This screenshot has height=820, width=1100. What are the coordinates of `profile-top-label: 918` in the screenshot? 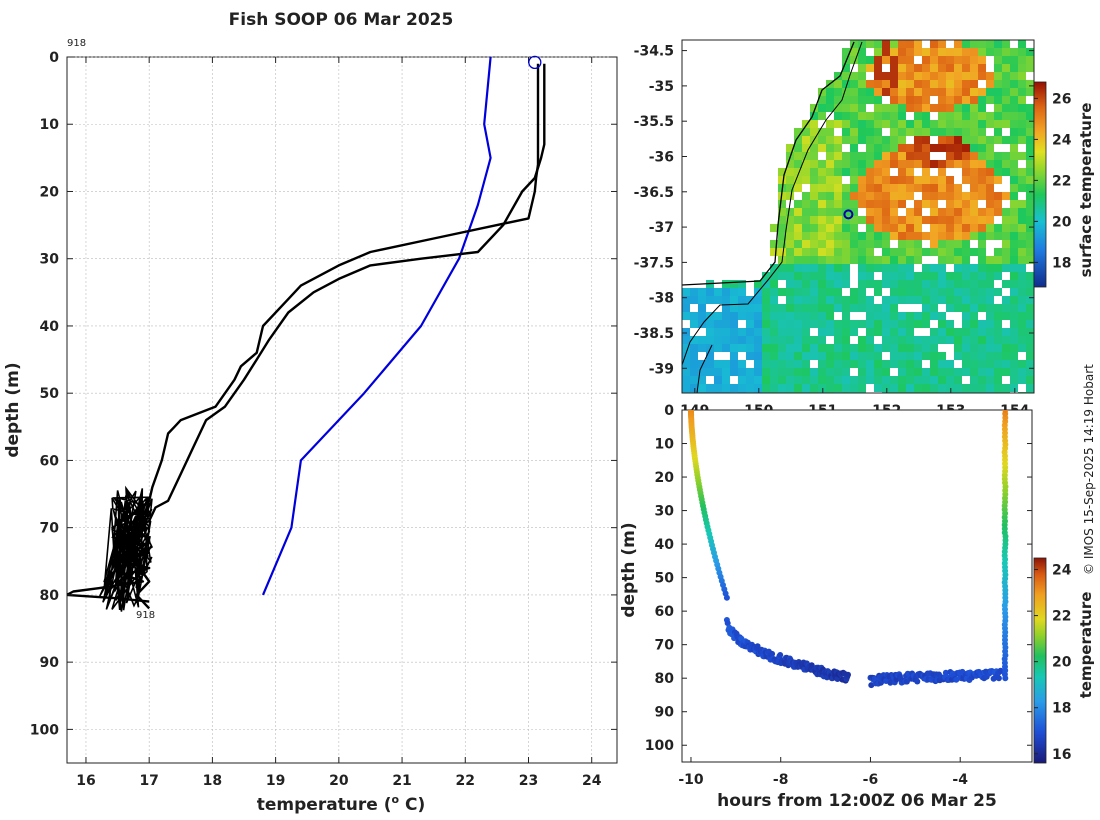 It's located at (76, 43).